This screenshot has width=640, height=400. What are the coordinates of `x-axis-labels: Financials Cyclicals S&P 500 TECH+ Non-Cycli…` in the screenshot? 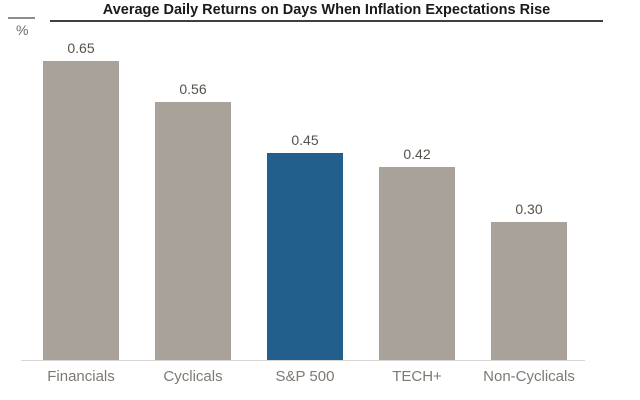 It's located at (309, 376).